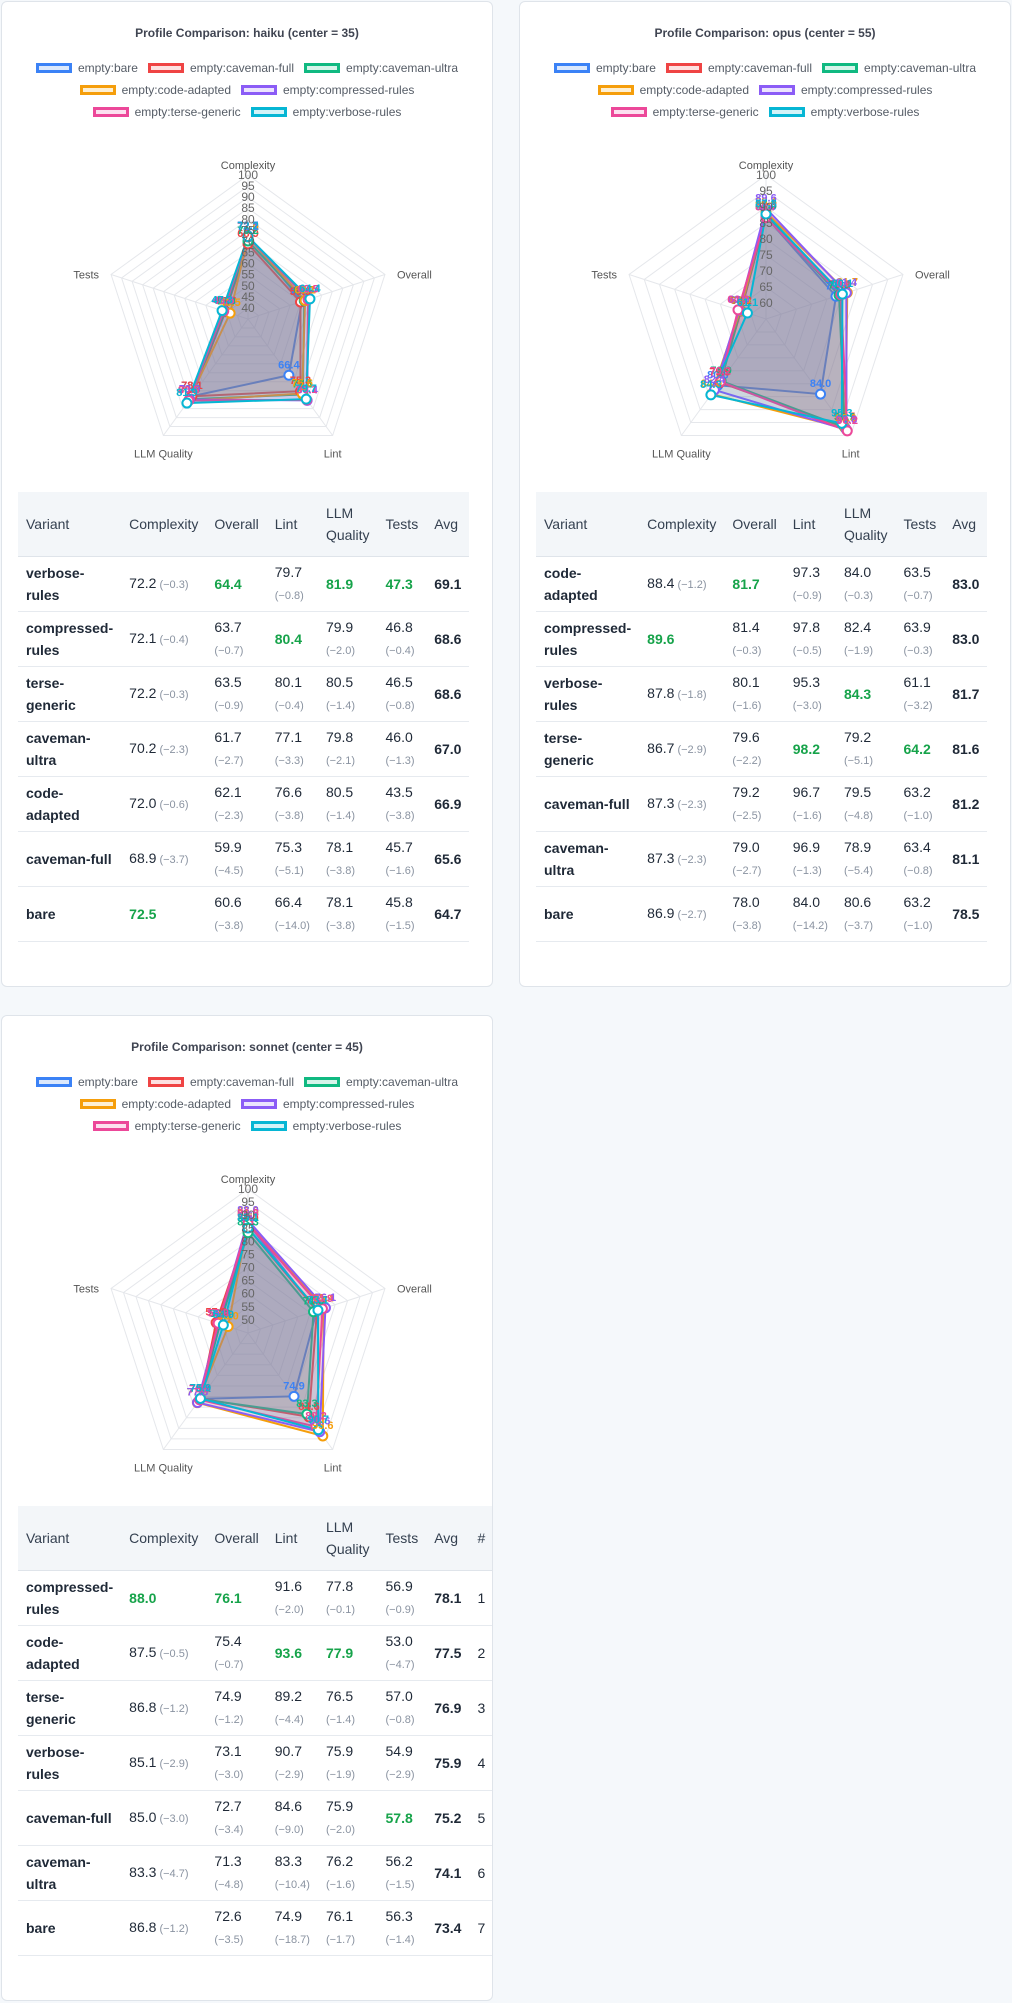 The height and width of the screenshot is (2003, 1012). I want to click on llm-value: 77.8, so click(339, 1586).